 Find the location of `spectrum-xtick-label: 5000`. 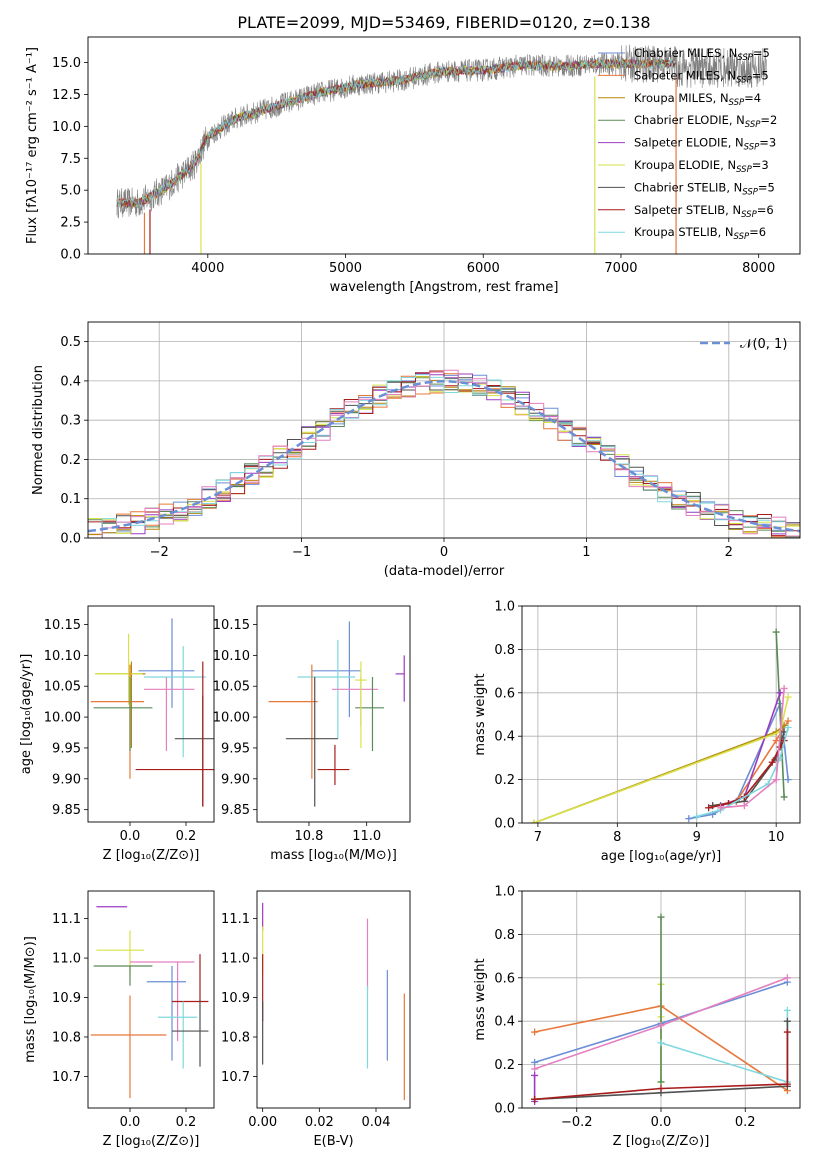

spectrum-xtick-label: 5000 is located at coordinates (345, 268).